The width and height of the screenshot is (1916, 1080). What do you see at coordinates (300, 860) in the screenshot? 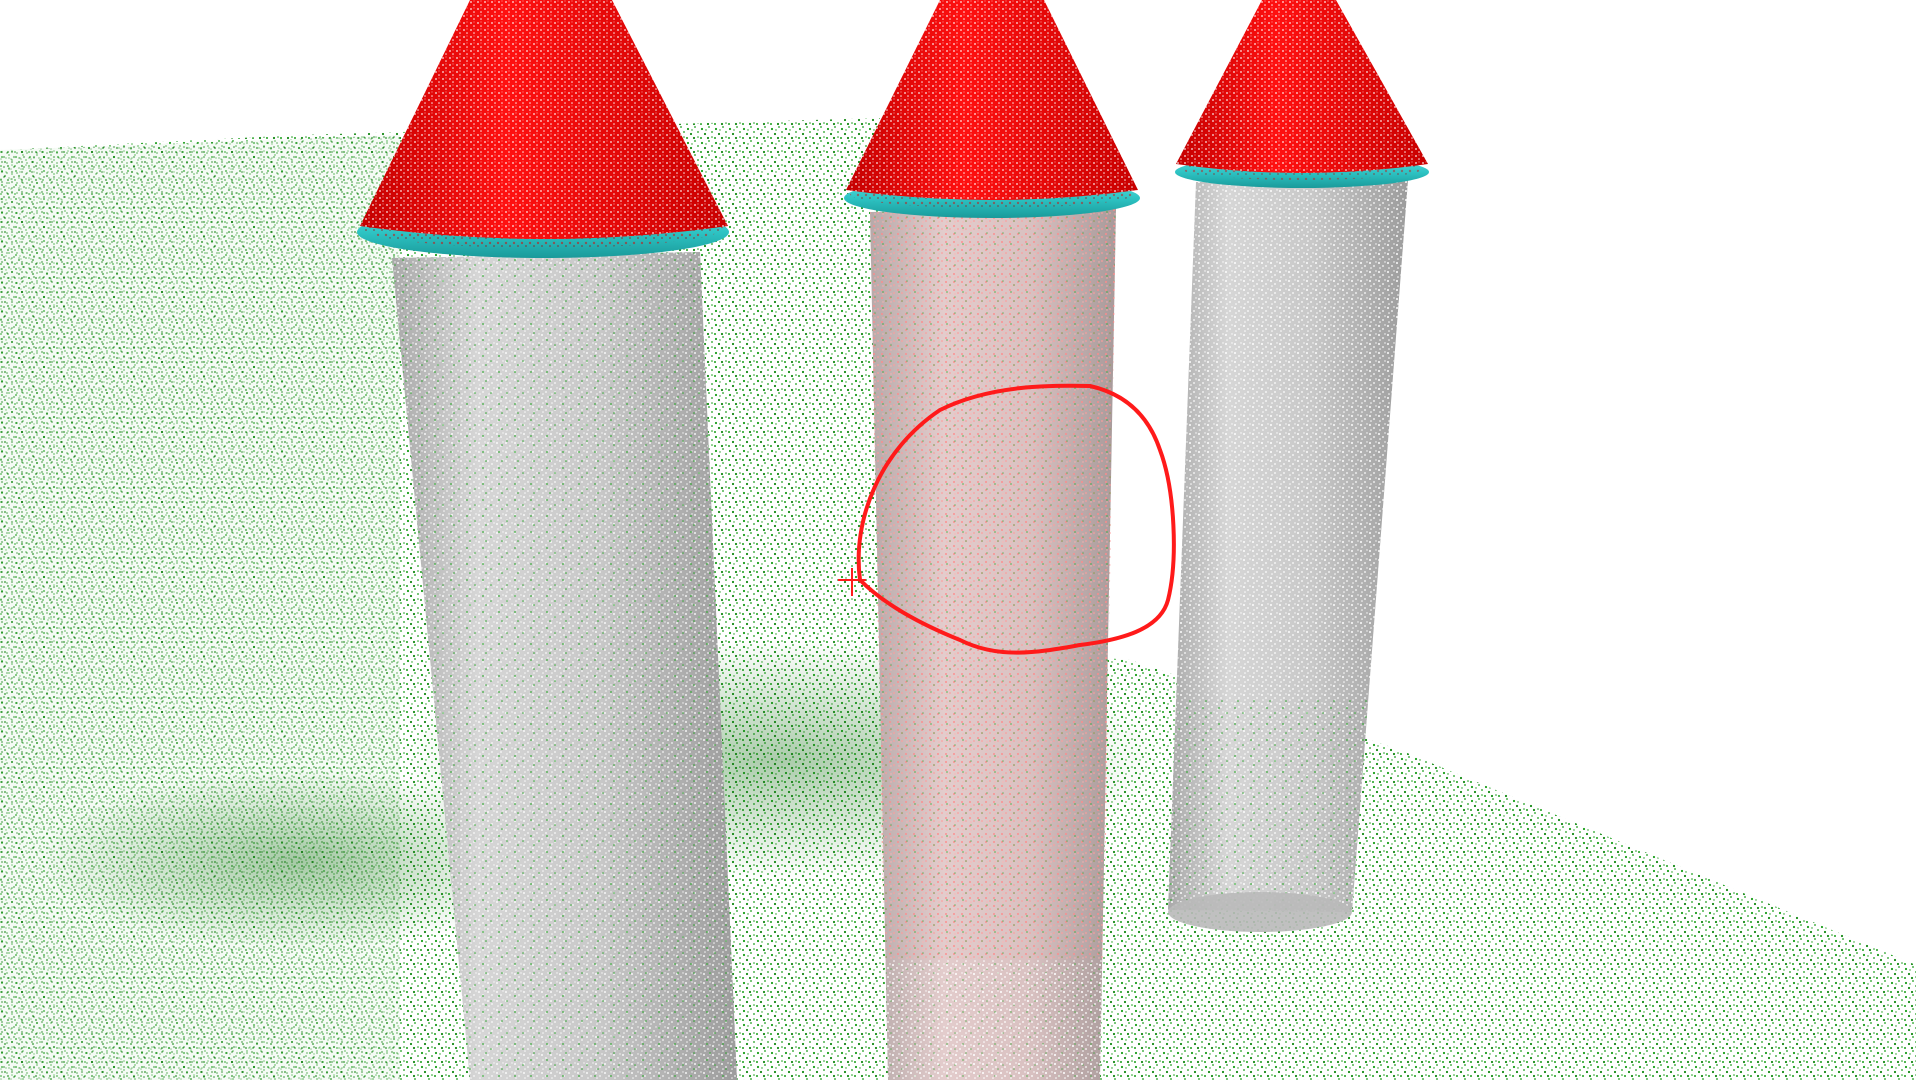
I see `ground-shadow` at bounding box center [300, 860].